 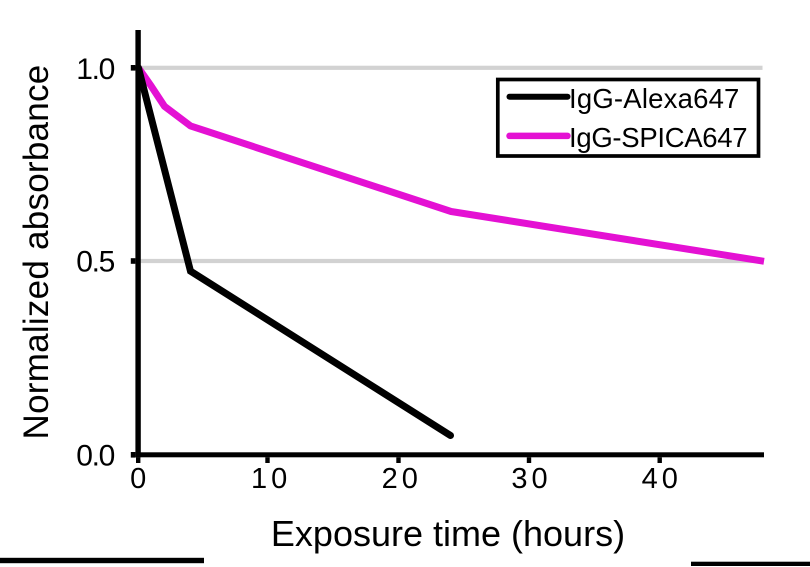 What do you see at coordinates (531, 479) in the screenshot?
I see `svg-text: 30` at bounding box center [531, 479].